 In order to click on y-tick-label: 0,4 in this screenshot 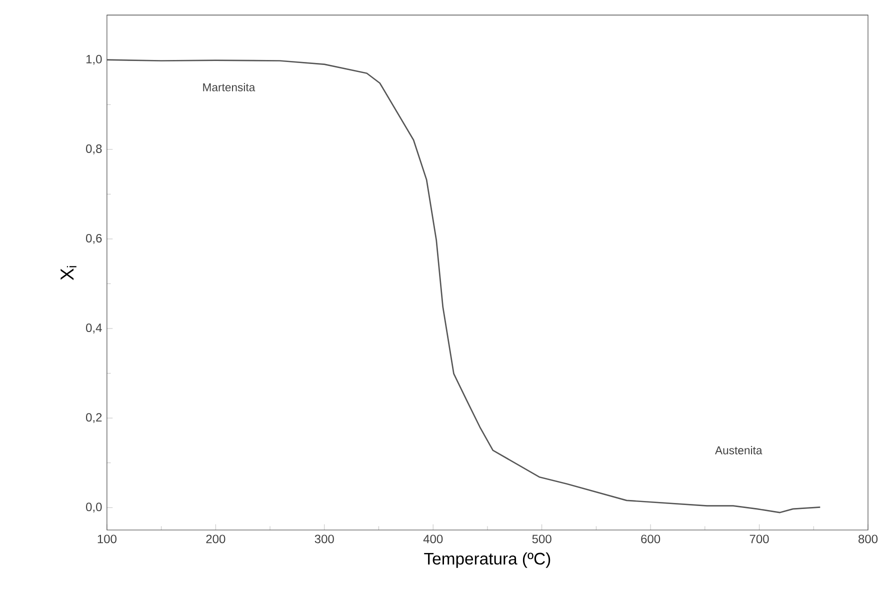, I will do `click(94, 329)`.